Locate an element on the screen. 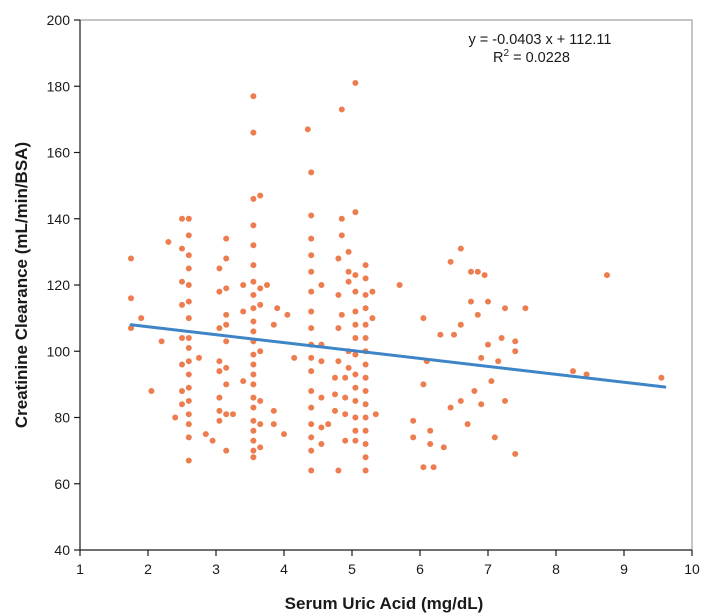 The height and width of the screenshot is (615, 703). trendline is located at coordinates (398, 356).